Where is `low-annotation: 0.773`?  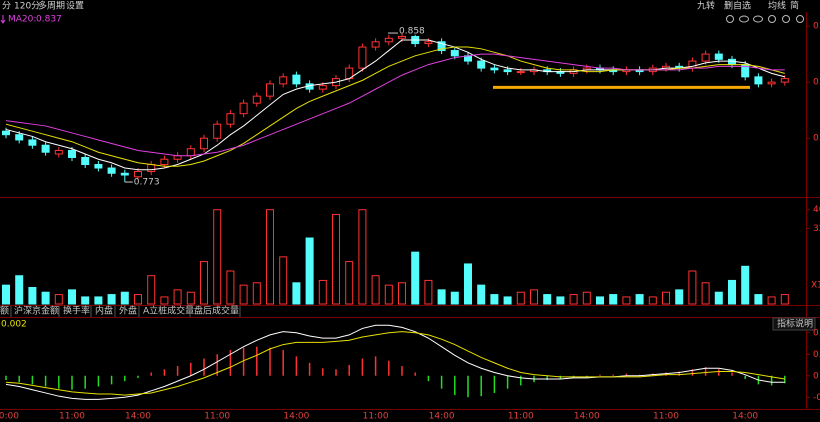
low-annotation: 0.773 is located at coordinates (147, 183).